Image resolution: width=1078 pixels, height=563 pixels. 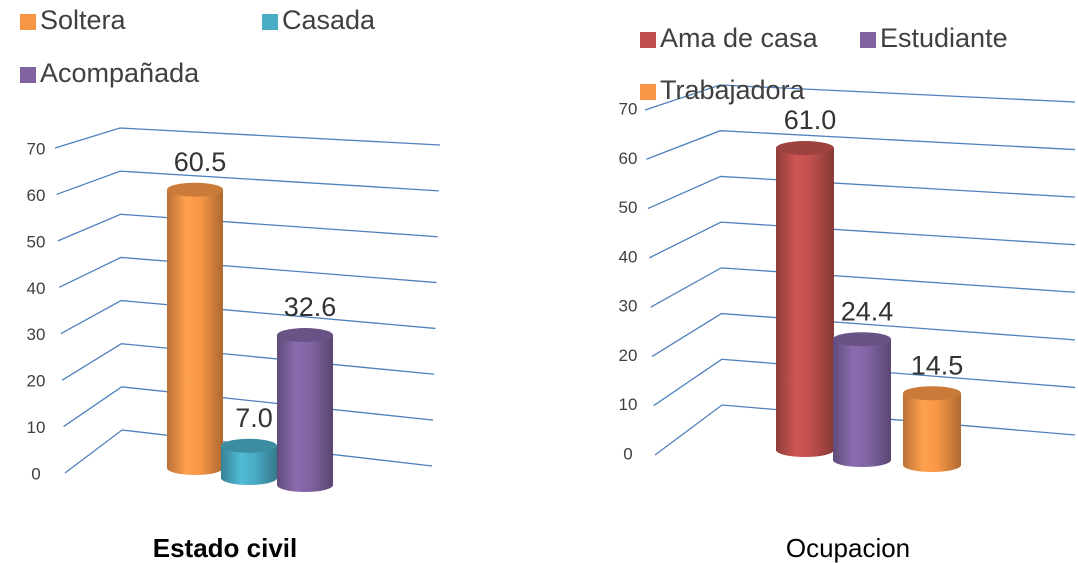 I want to click on legend-label: Soltera, so click(x=83, y=20).